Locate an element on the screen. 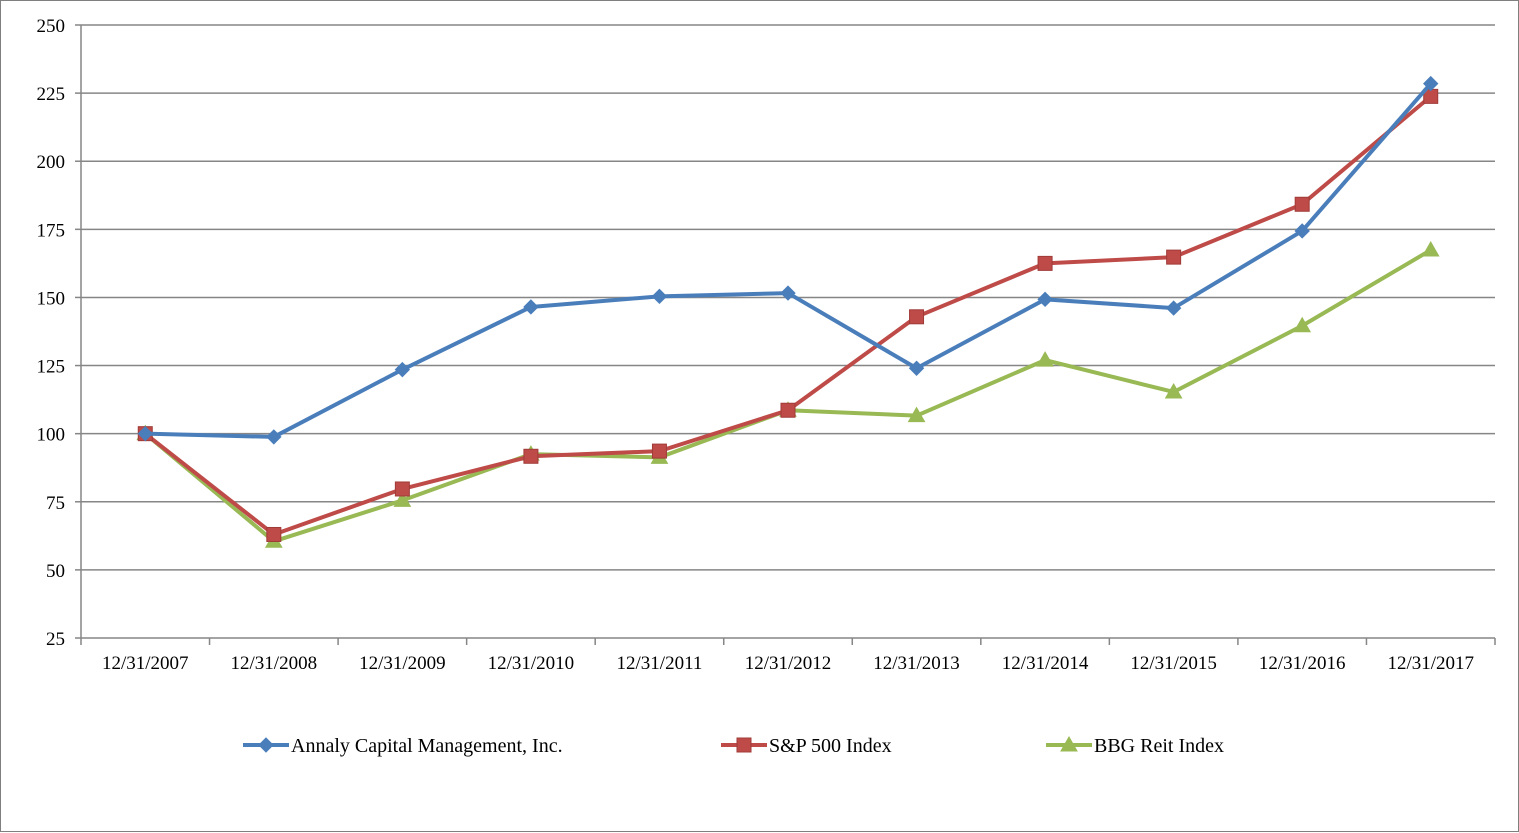  legend-label: BBG Reit Index is located at coordinates (1159, 746).